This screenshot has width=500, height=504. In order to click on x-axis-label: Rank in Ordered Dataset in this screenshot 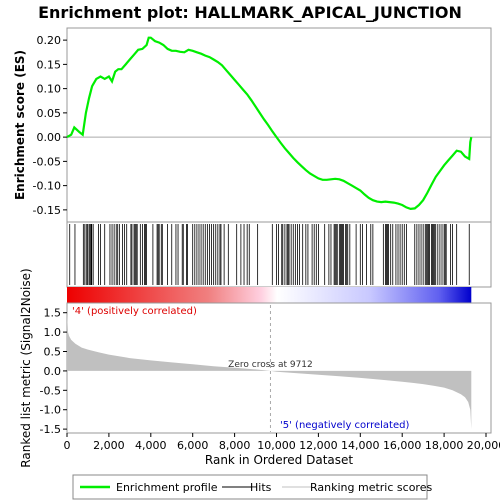, I will do `click(279, 460)`.